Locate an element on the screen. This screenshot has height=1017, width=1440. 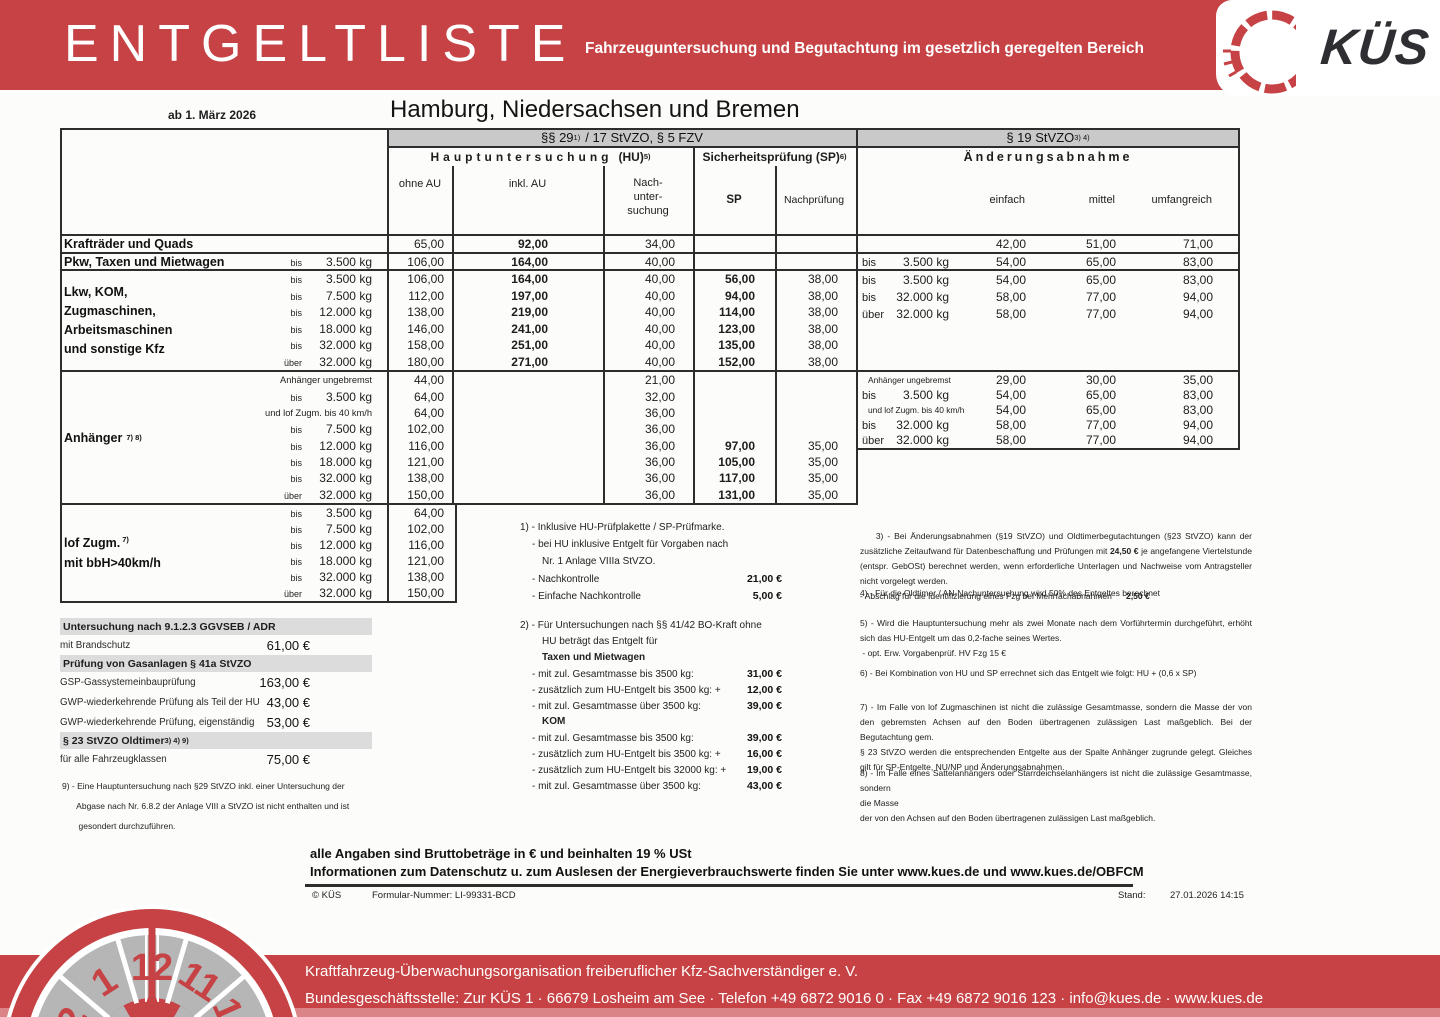
table-row: bis 3.500 kg 64,00 is located at coordinates (256, 513).